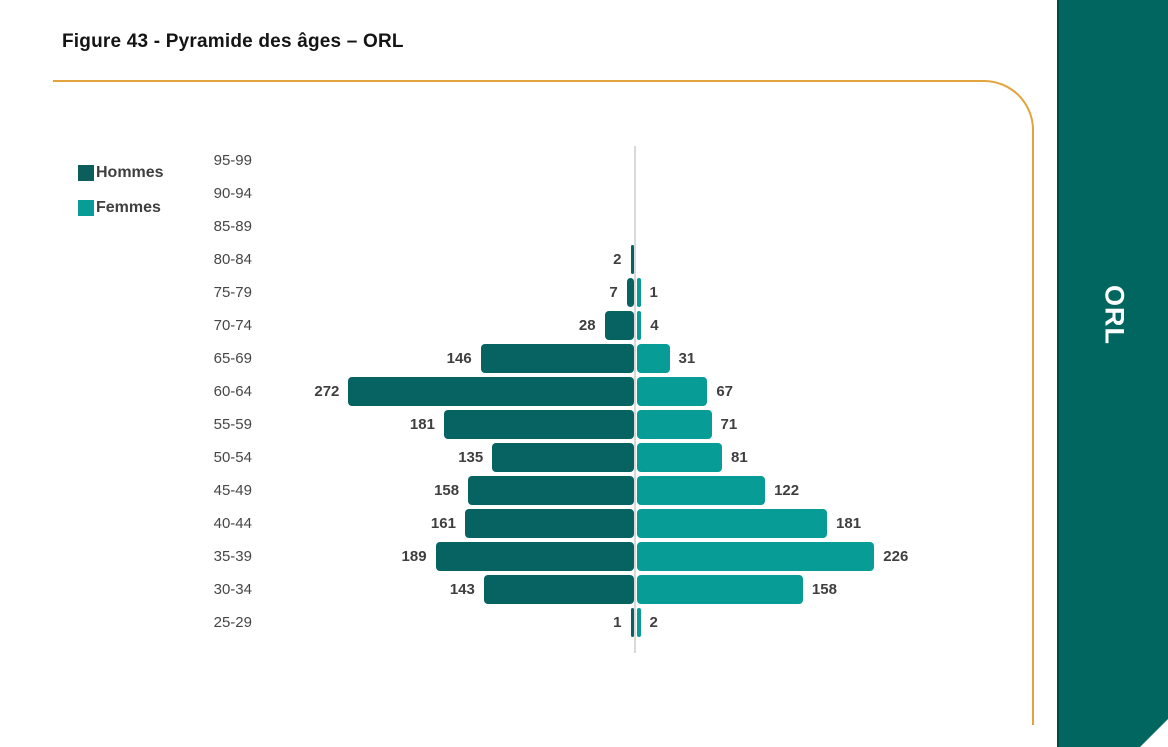 This screenshot has height=747, width=1168. Describe the element at coordinates (232, 193) in the screenshot. I see `age-group-label: 90-94` at that location.